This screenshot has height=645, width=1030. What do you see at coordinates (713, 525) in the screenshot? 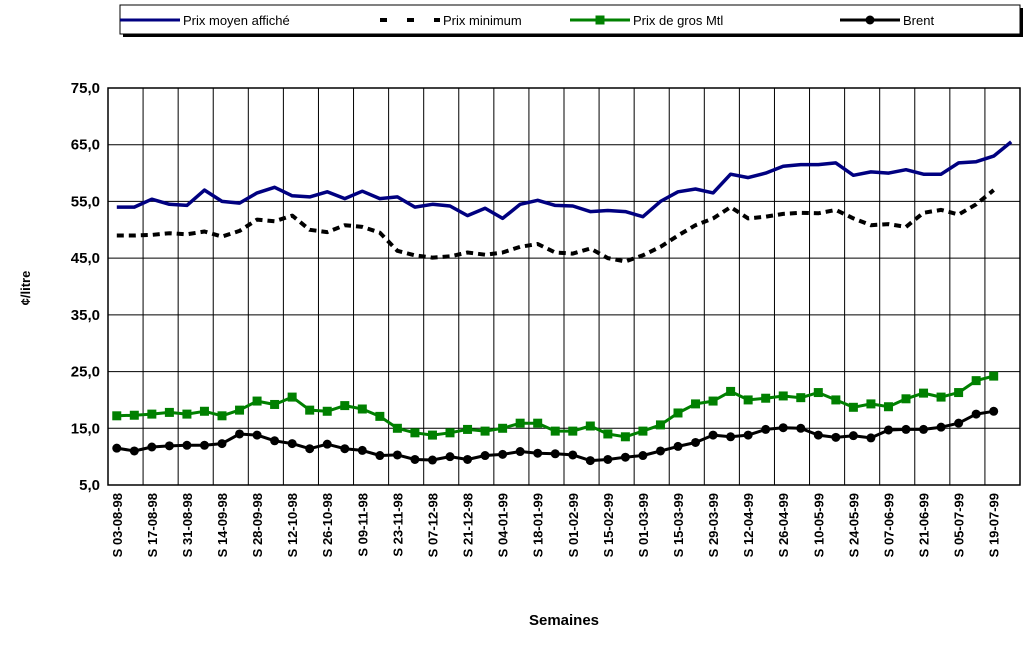
I see `x-tick-label: S 29-03-99` at bounding box center [713, 525].